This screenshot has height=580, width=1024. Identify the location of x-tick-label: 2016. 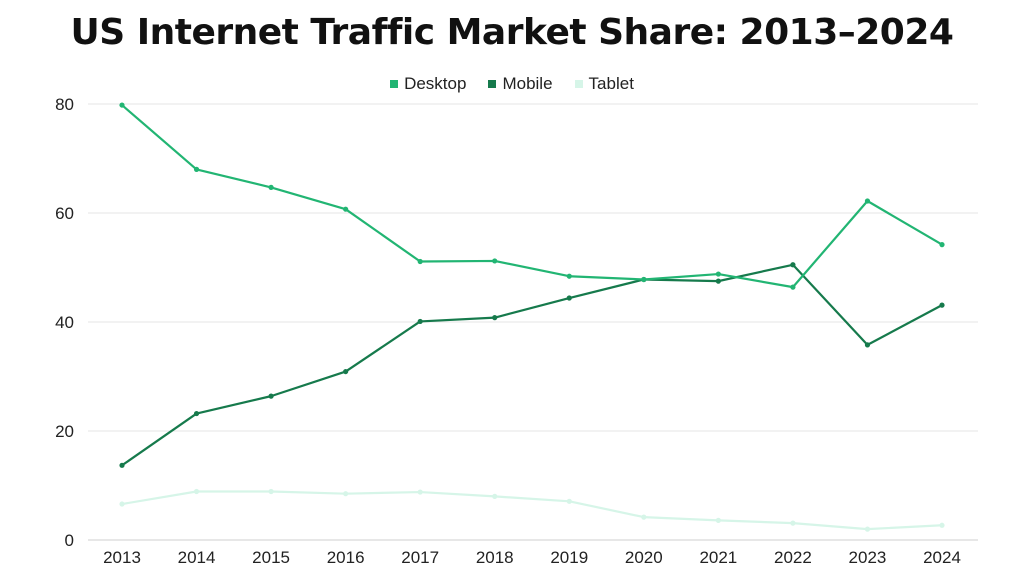
(346, 557).